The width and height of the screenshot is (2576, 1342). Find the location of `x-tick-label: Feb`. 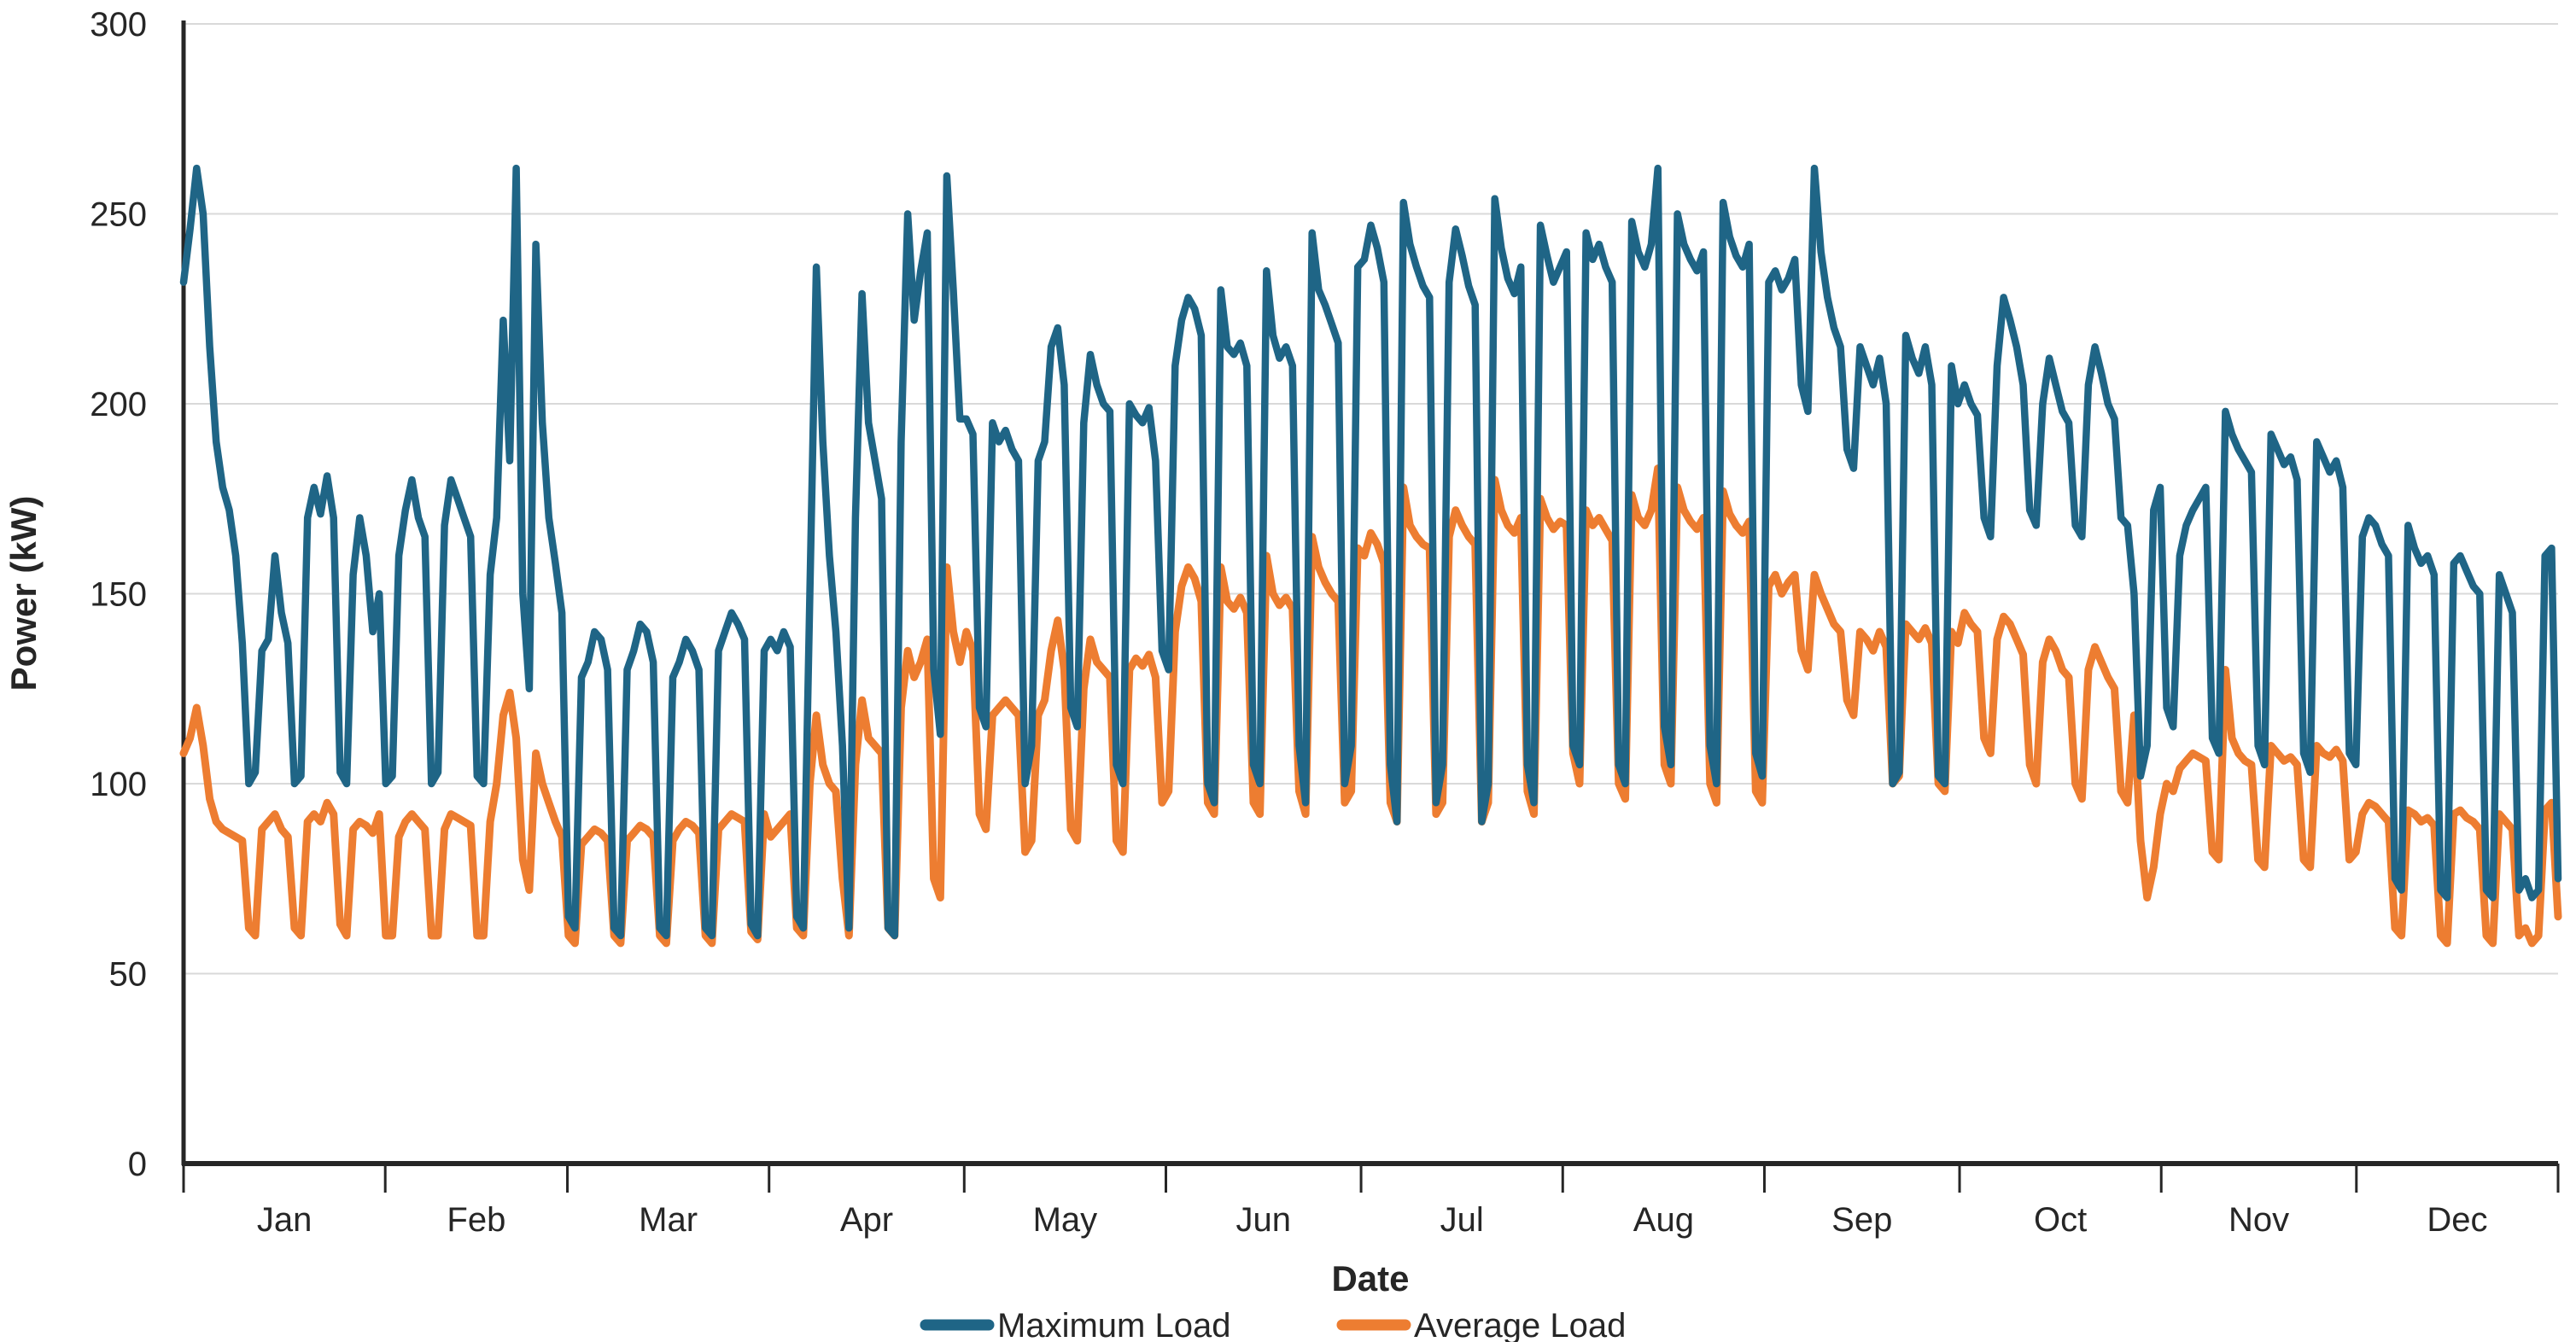

x-tick-label: Feb is located at coordinates (476, 1220).